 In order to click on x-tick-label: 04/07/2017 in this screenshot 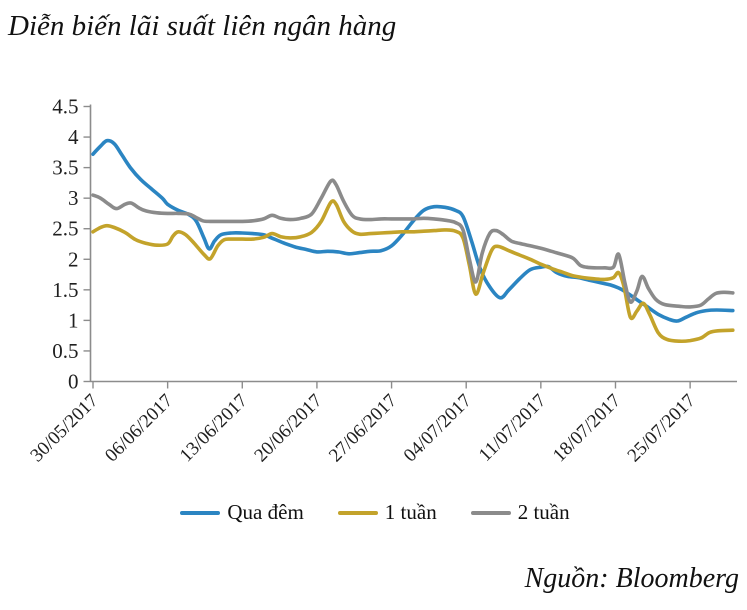, I will do `click(438, 428)`.